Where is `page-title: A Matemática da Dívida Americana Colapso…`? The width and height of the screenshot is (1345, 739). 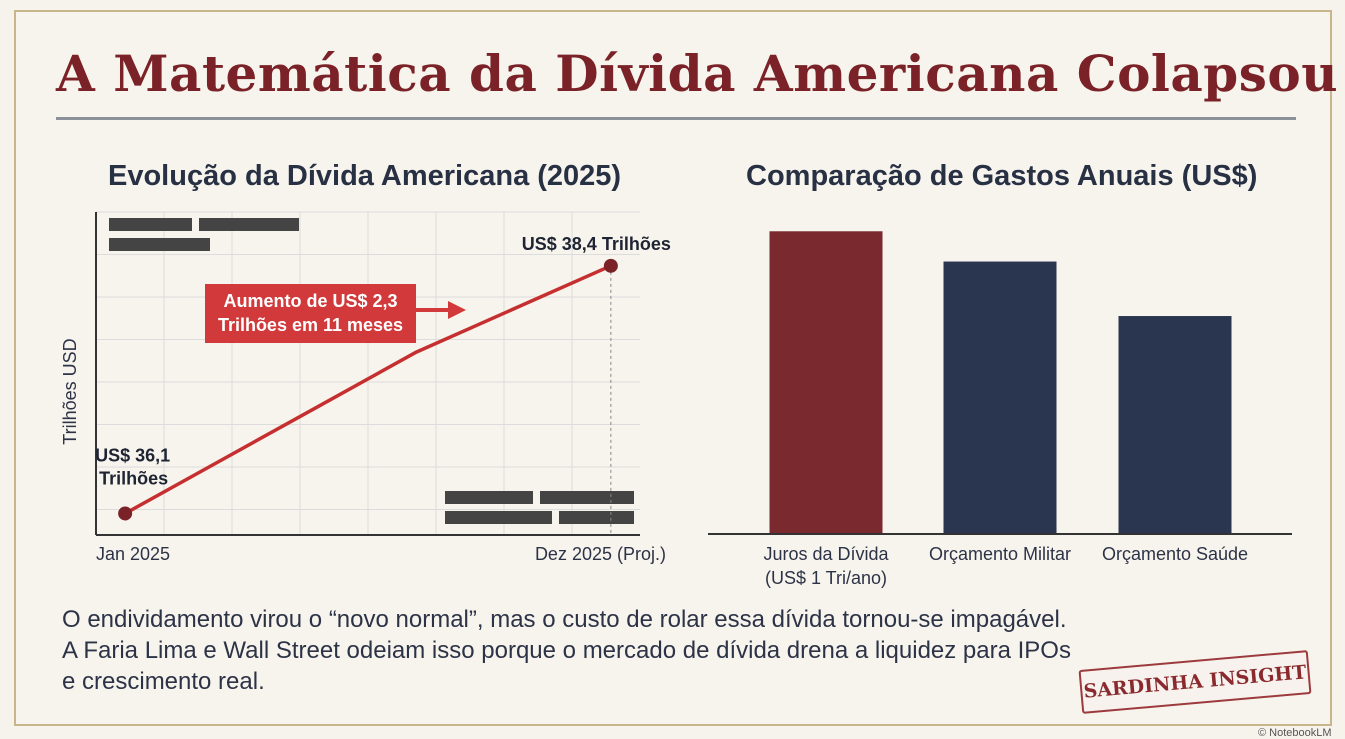
page-title: A Matemática da Dívida Americana Colapso… is located at coordinates (697, 73).